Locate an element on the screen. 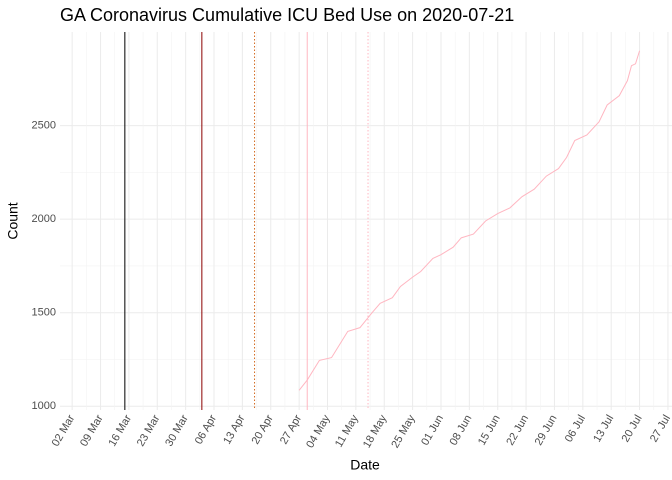 This screenshot has height=480, width=672. x-tick-label: 01 Jun is located at coordinates (432, 430).